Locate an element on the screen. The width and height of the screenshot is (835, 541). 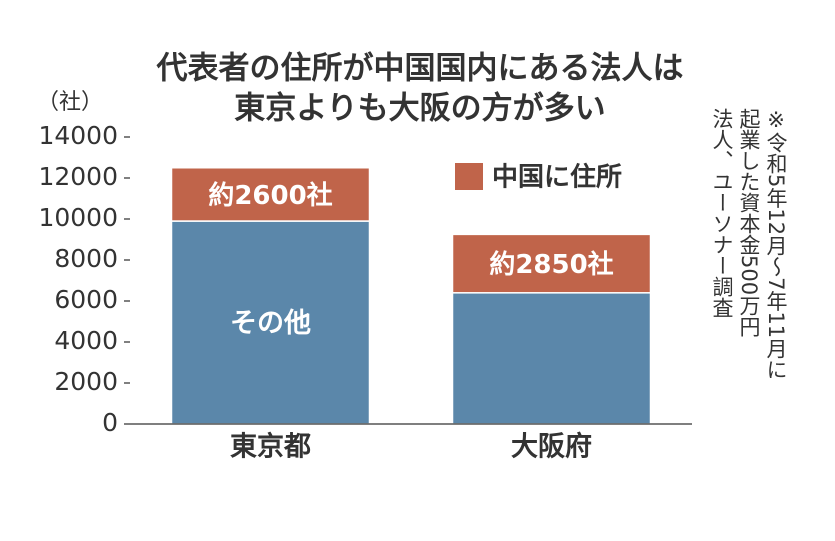
note-line: 起業した資本金500万円 is located at coordinates (749, 223).